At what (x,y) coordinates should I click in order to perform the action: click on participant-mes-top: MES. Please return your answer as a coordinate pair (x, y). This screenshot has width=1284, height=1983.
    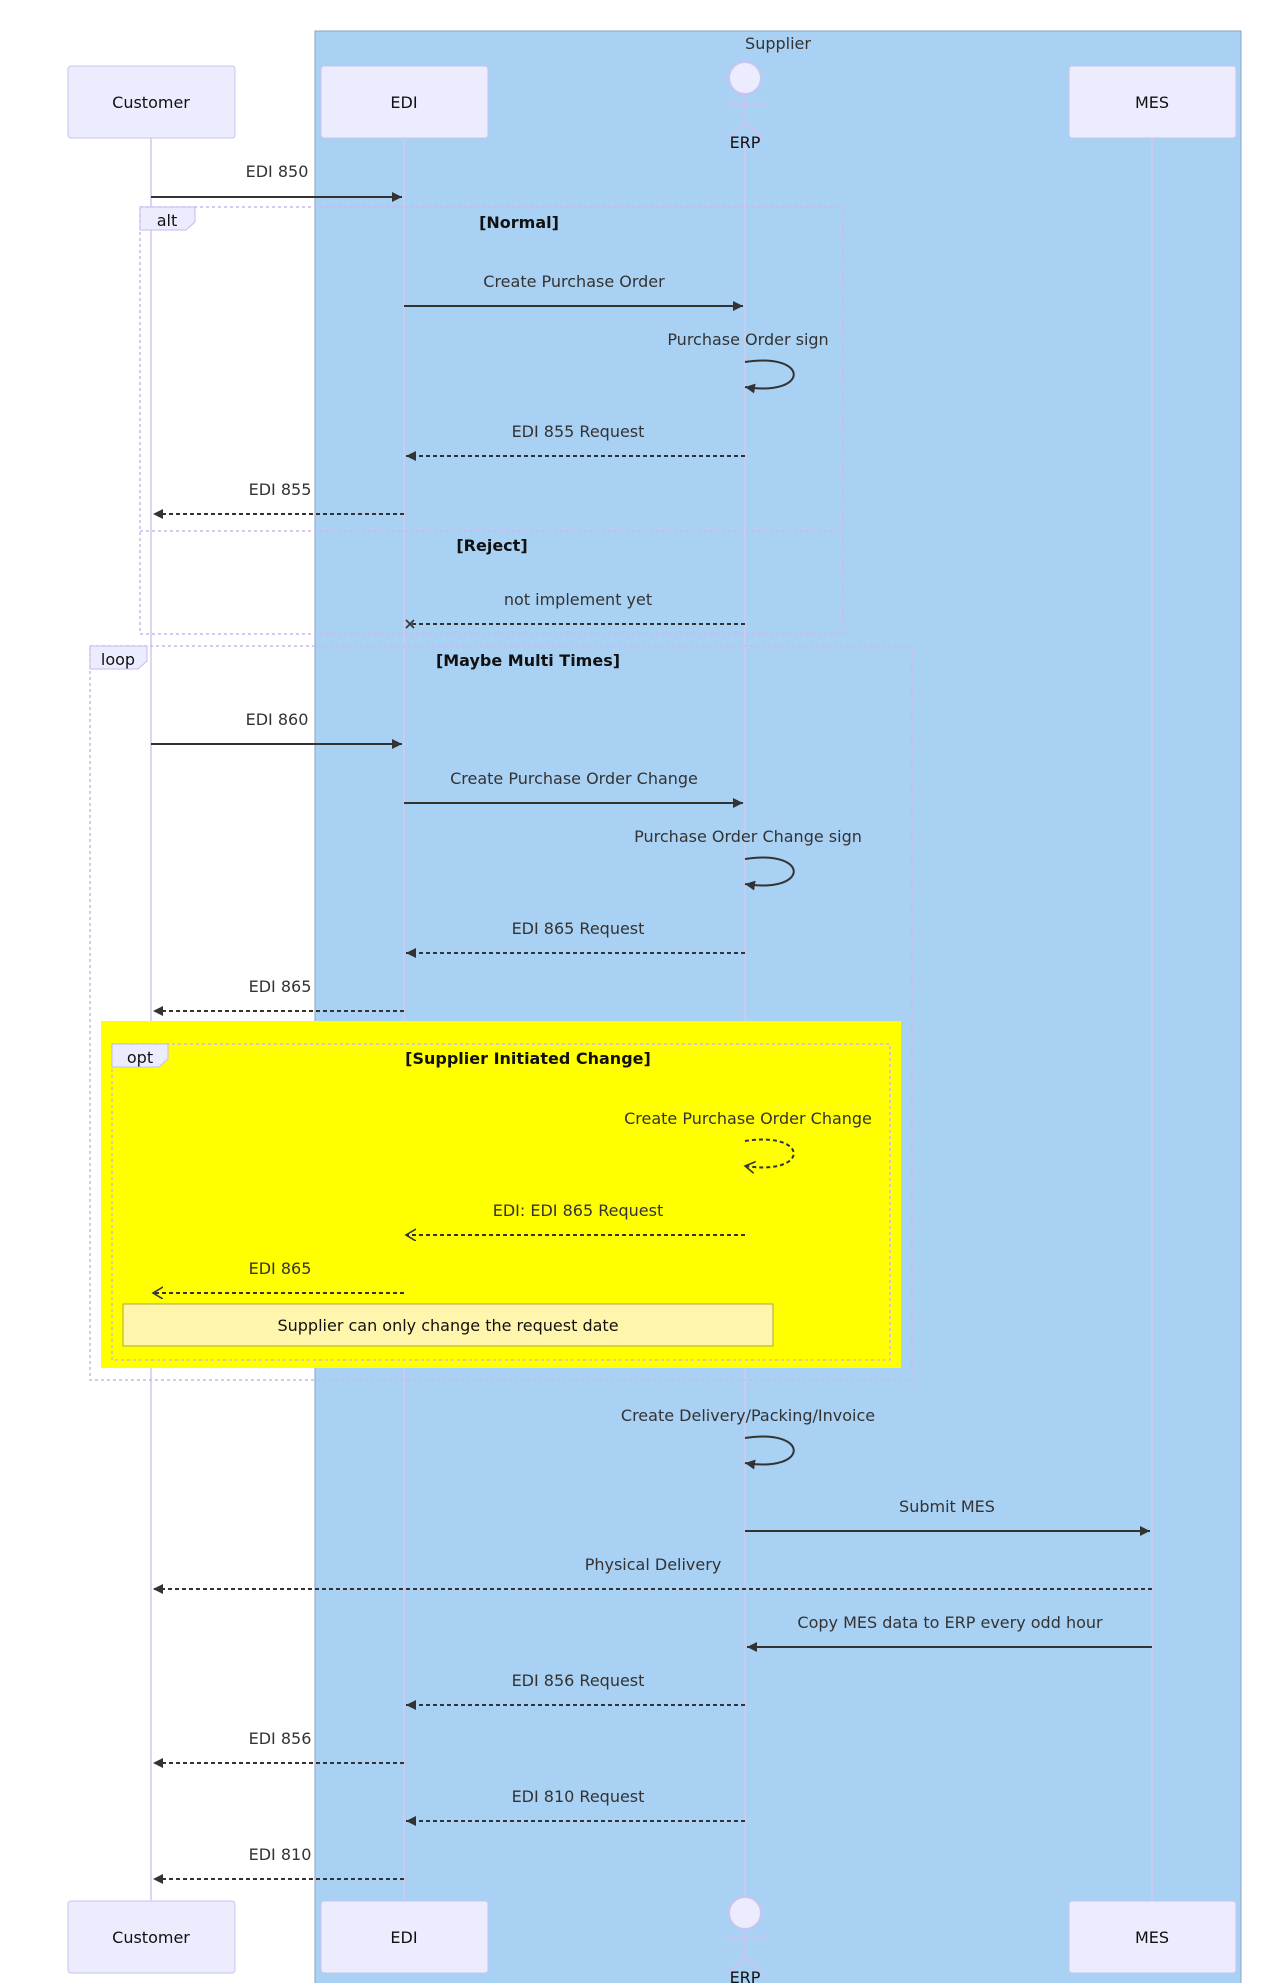
    Looking at the image, I should click on (1152, 102).